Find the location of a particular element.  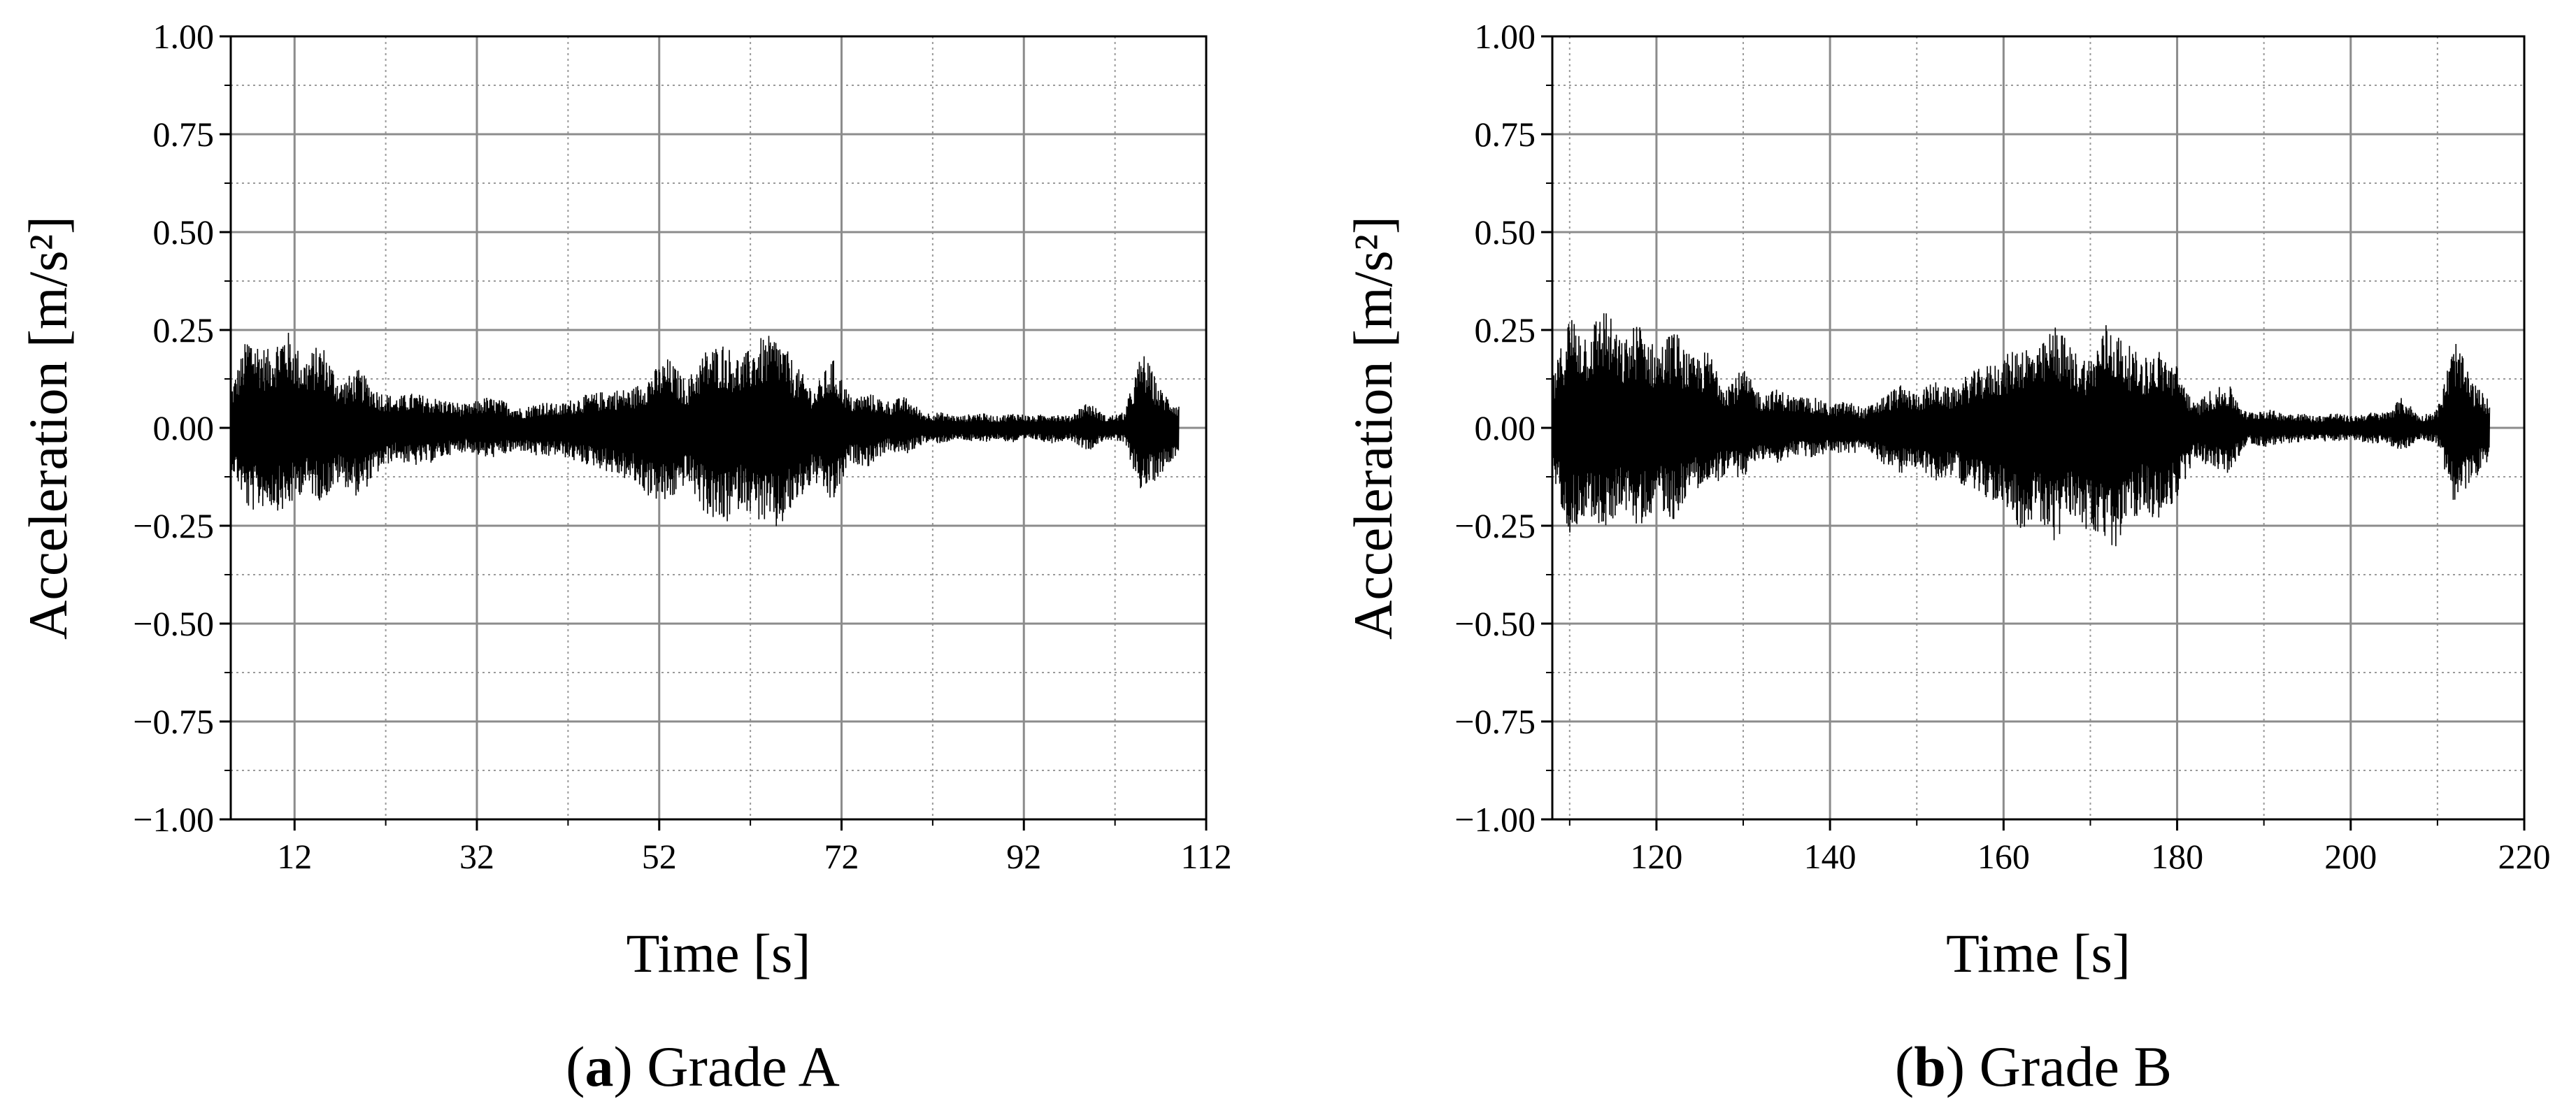

x-tick-label: 12 is located at coordinates (294, 856).